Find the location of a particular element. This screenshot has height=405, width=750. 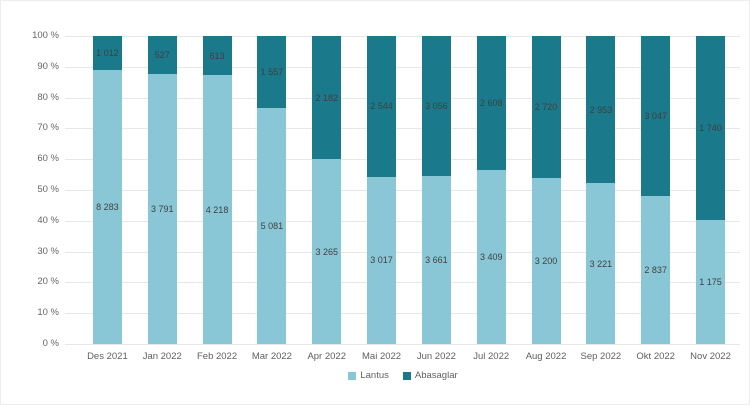

value-label-lantus: 2 837 is located at coordinates (655, 269).